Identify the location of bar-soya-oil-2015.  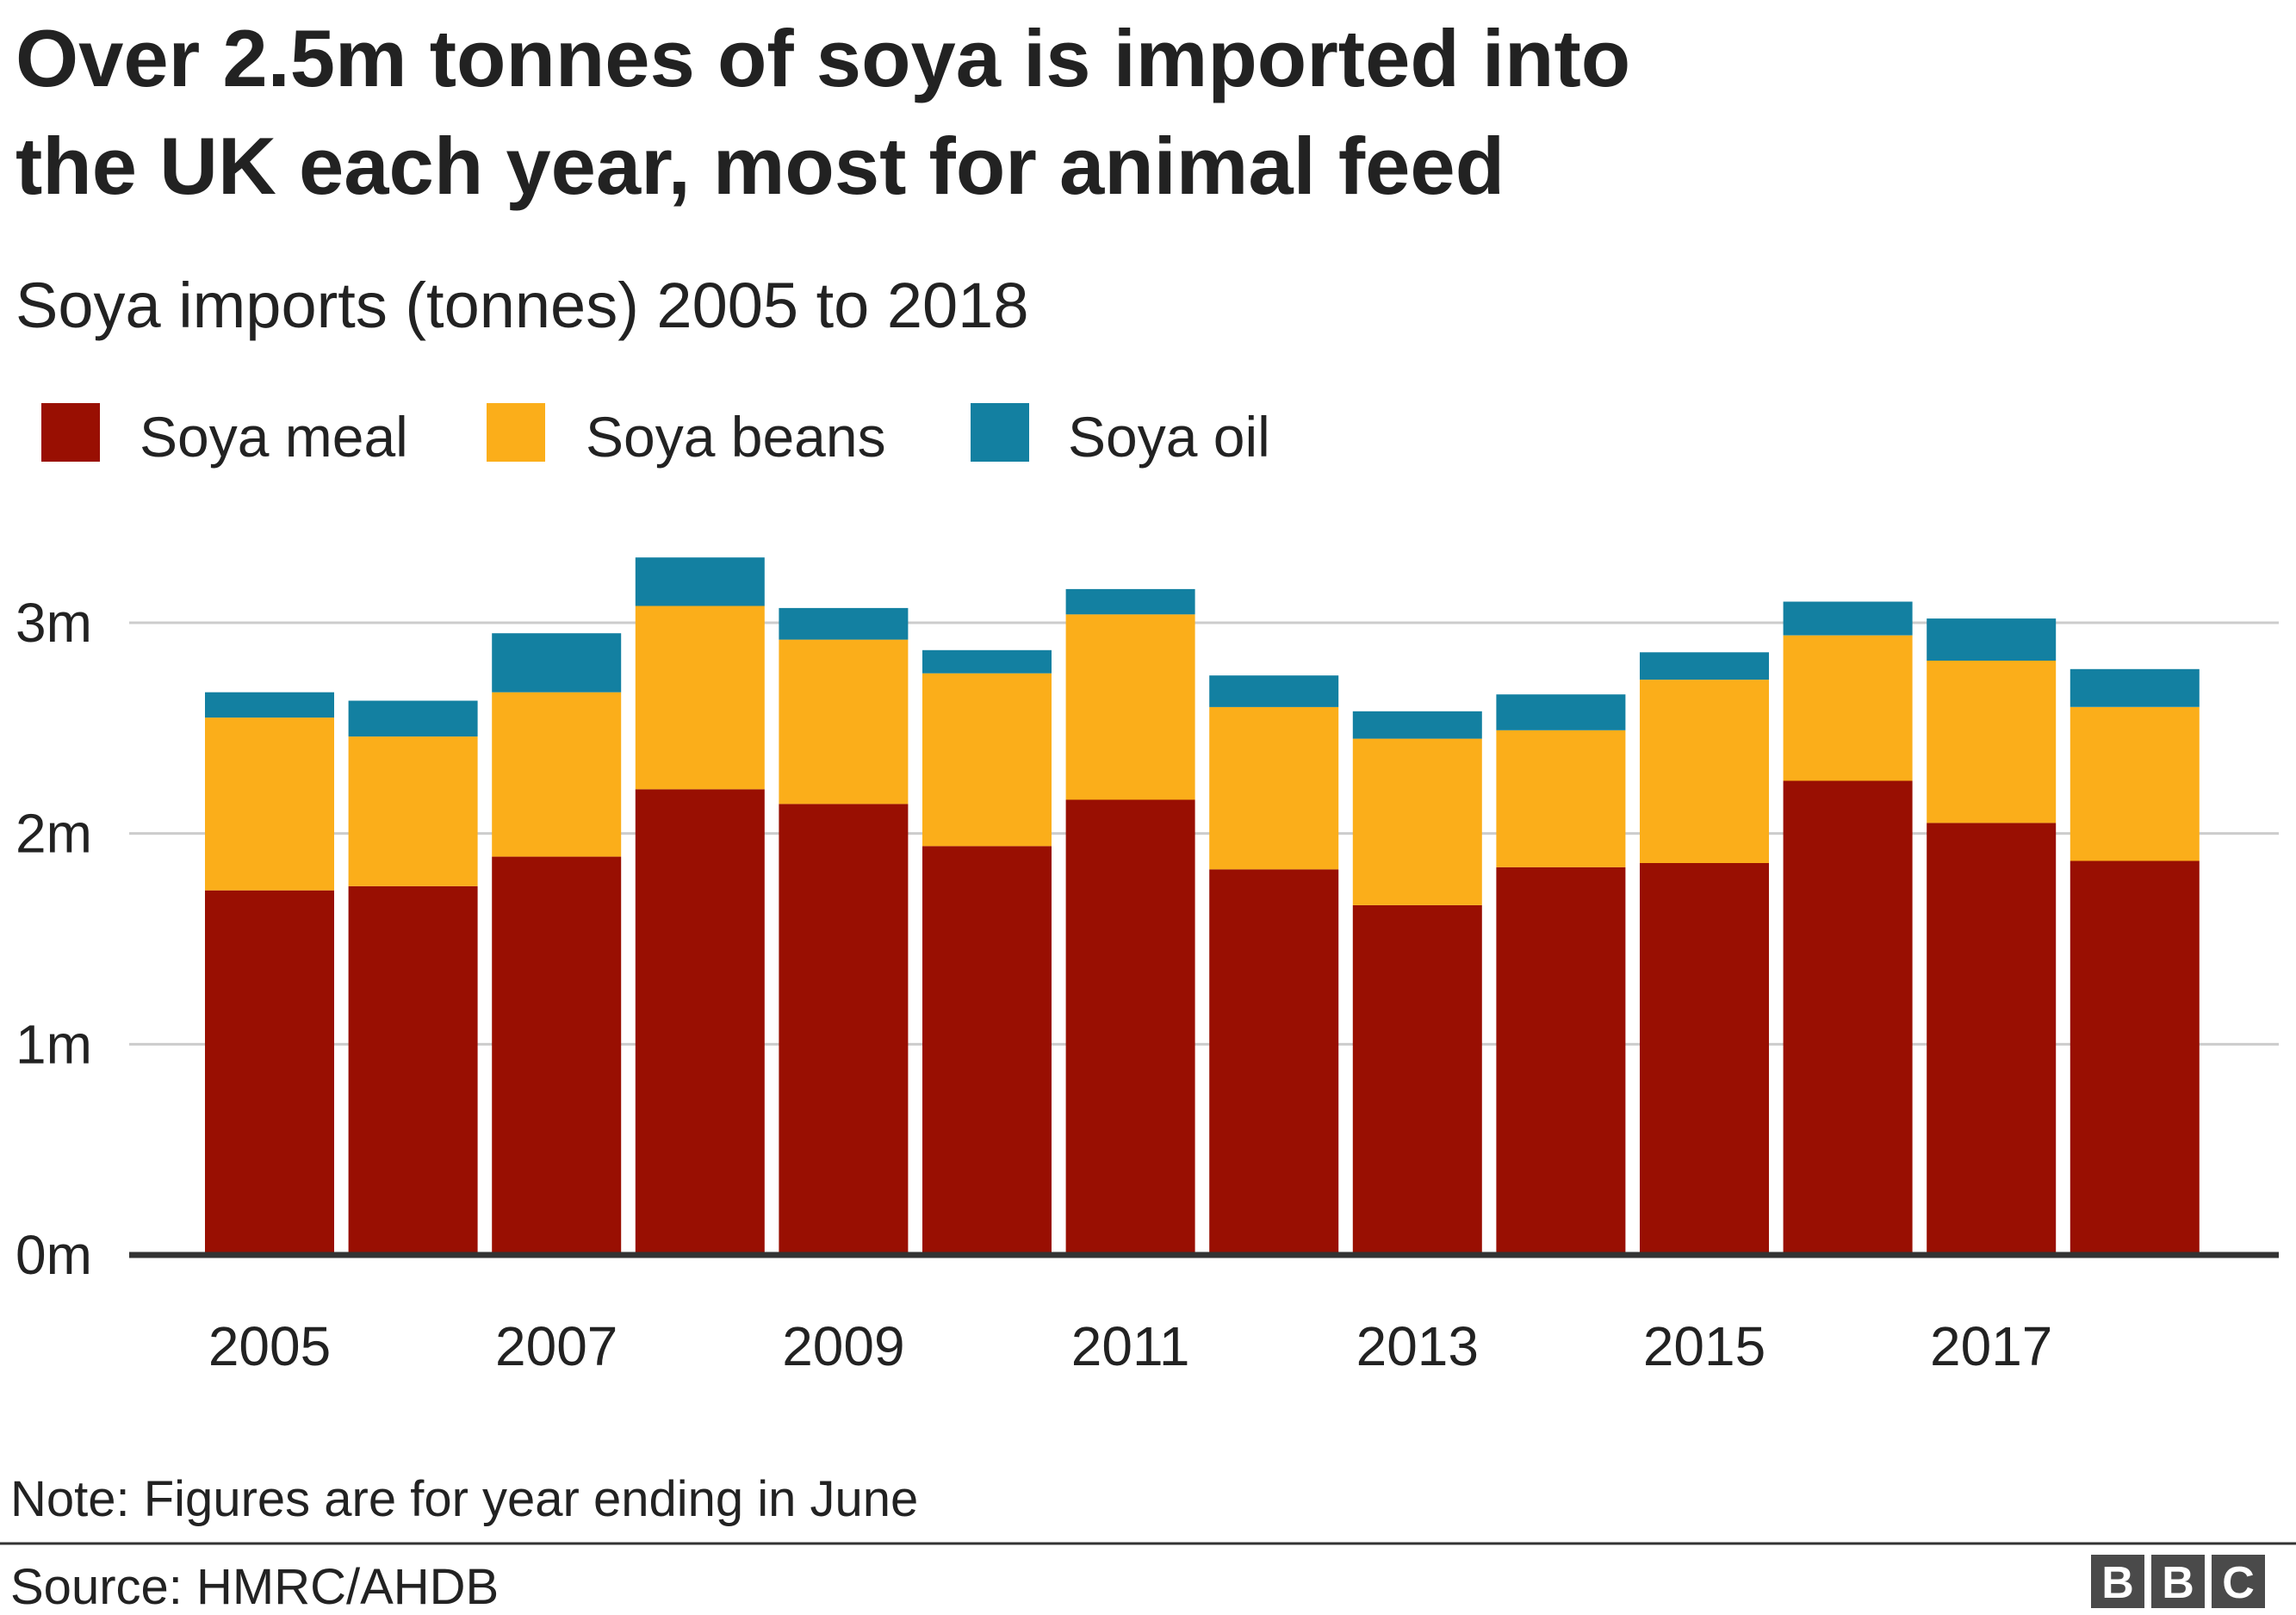
(1704, 666).